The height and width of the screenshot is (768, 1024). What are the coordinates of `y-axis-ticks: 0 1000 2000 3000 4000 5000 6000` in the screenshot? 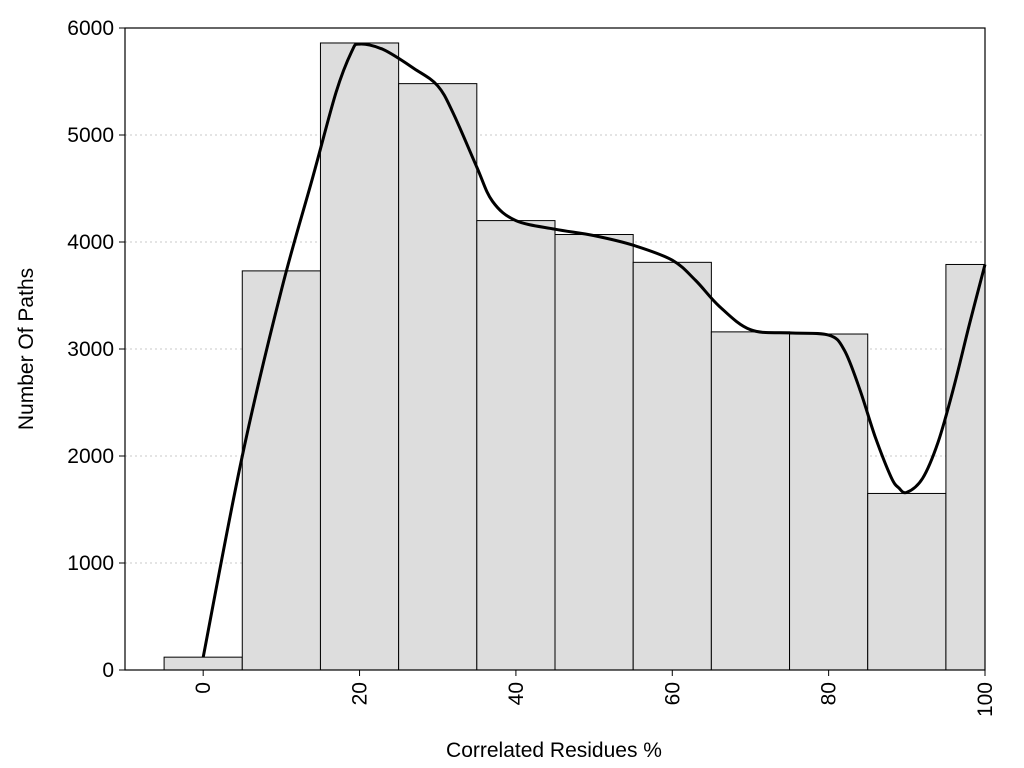 It's located at (96, 349).